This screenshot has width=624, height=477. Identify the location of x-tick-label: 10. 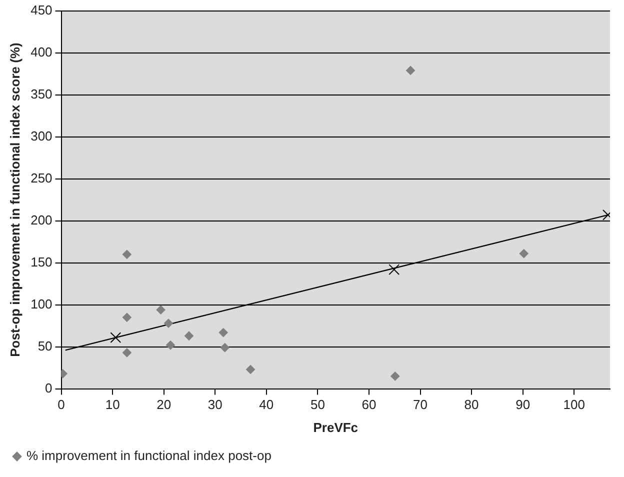
(112, 404).